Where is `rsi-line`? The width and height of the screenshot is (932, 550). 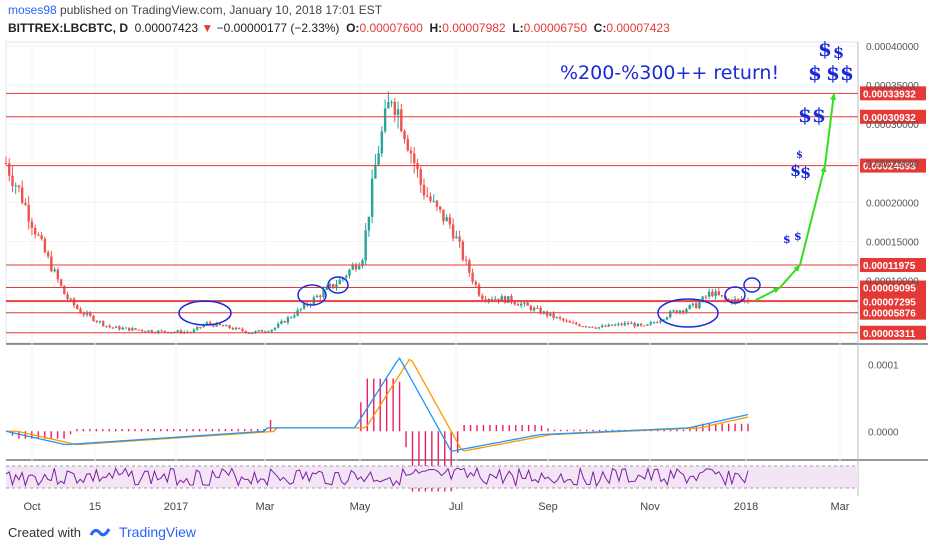 rsi-line is located at coordinates (377, 477).